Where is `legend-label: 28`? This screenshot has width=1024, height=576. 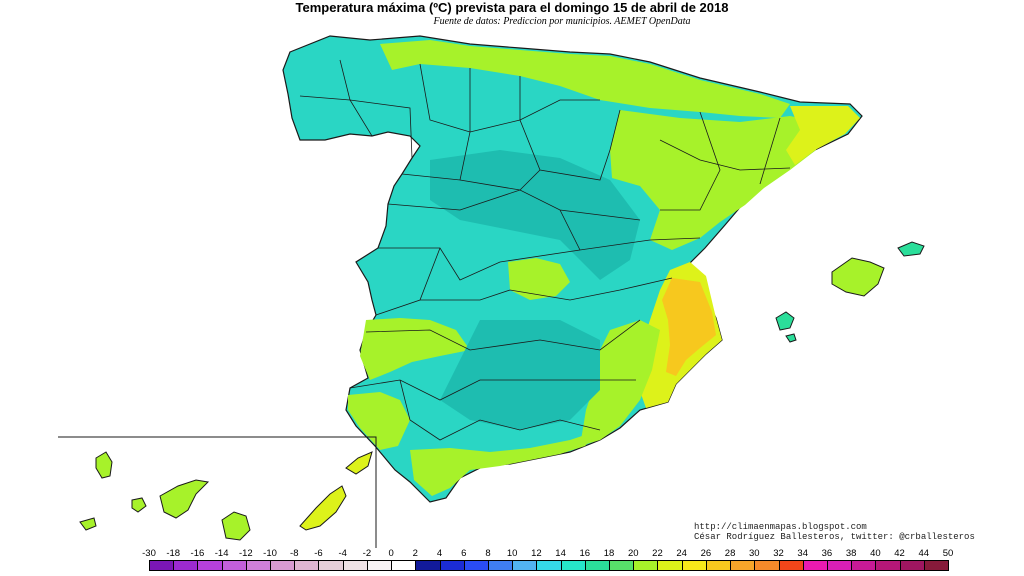 legend-label: 28 is located at coordinates (730, 553).